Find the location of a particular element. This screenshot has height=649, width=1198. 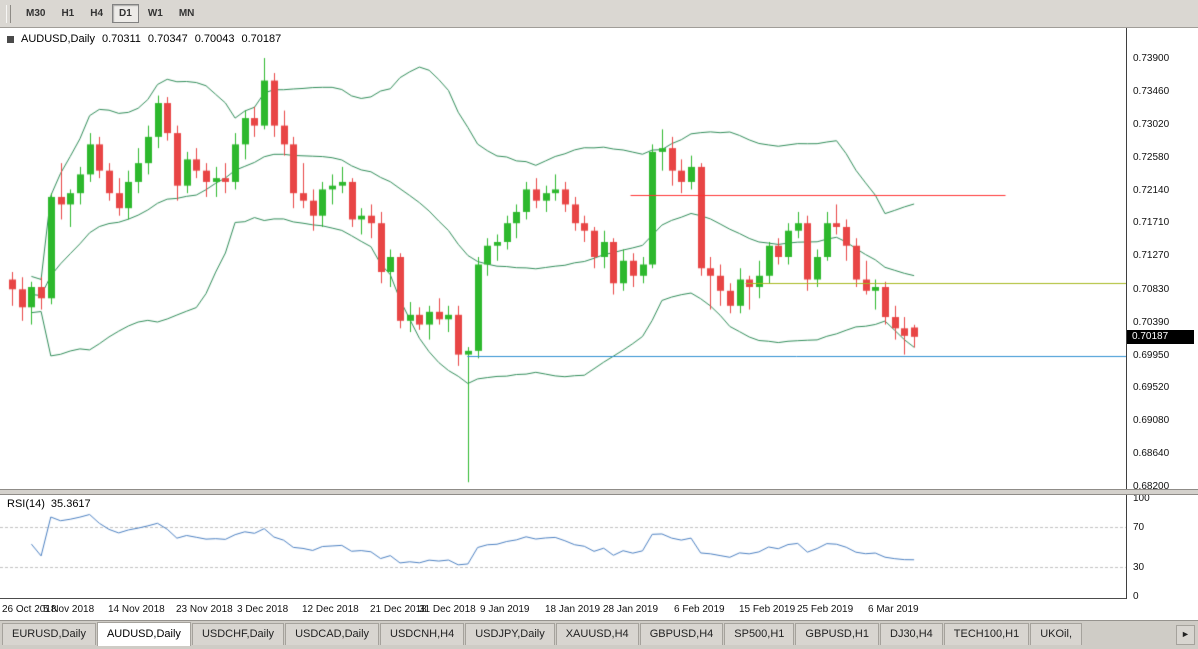

timeframe-button-h4: H4 is located at coordinates (97, 13).